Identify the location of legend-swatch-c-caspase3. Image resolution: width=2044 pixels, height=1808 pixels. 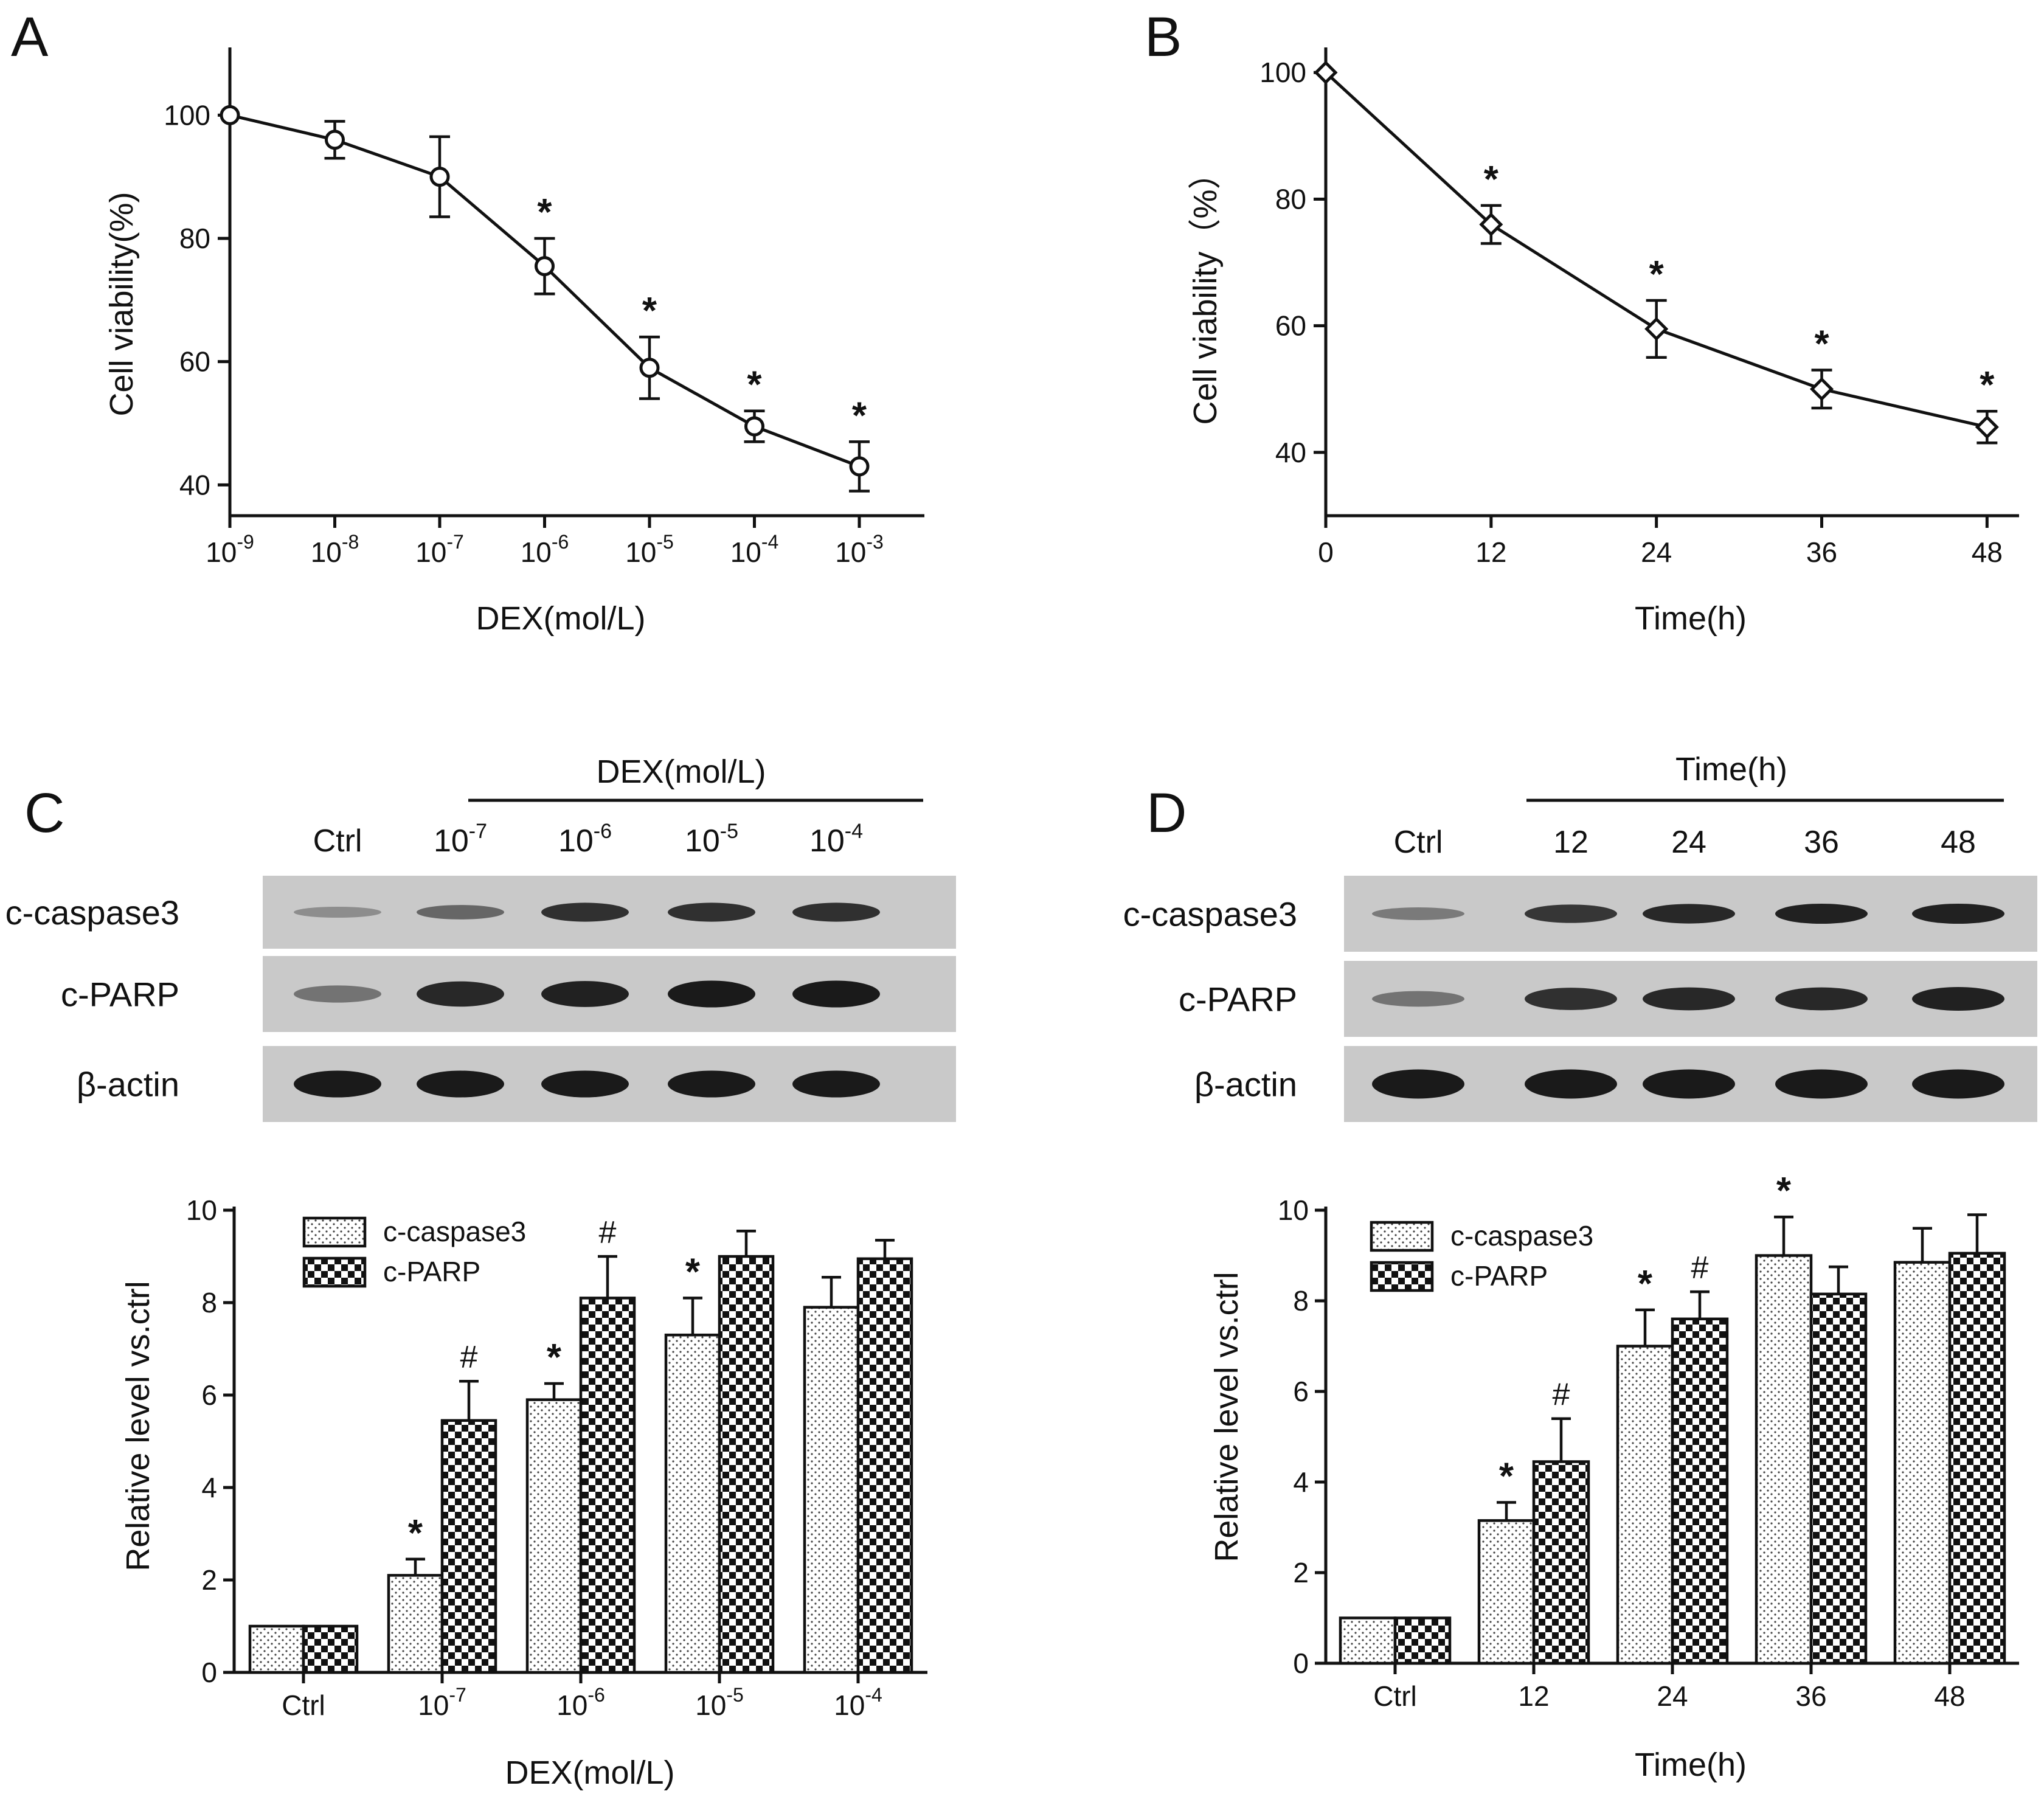
(334, 1232).